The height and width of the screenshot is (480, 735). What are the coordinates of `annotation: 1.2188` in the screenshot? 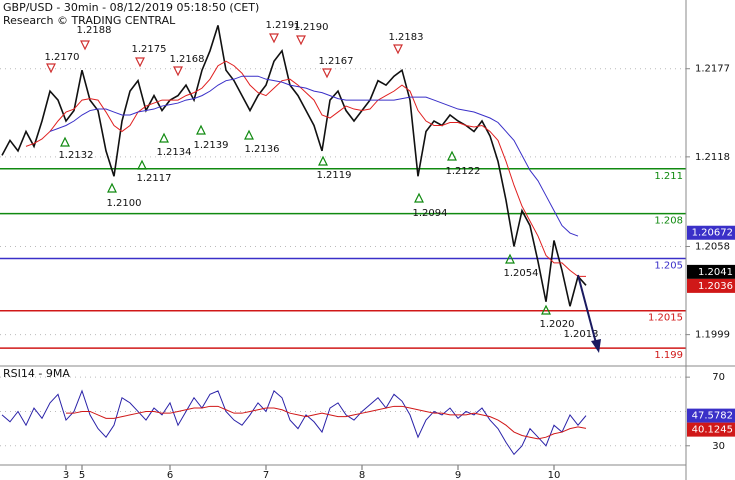 It's located at (94, 30).